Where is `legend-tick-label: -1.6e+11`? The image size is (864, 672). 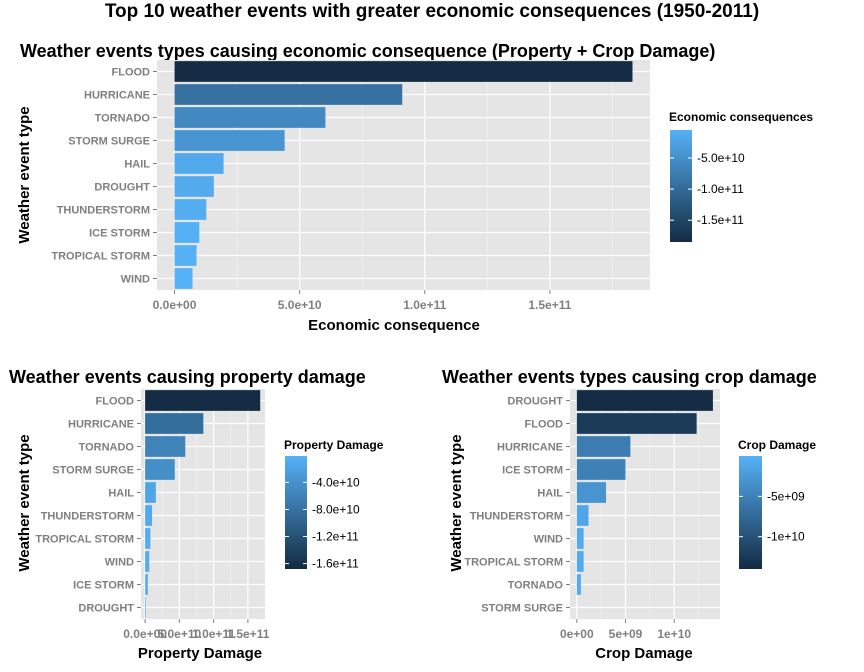 legend-tick-label: -1.6e+11 is located at coordinates (335, 564).